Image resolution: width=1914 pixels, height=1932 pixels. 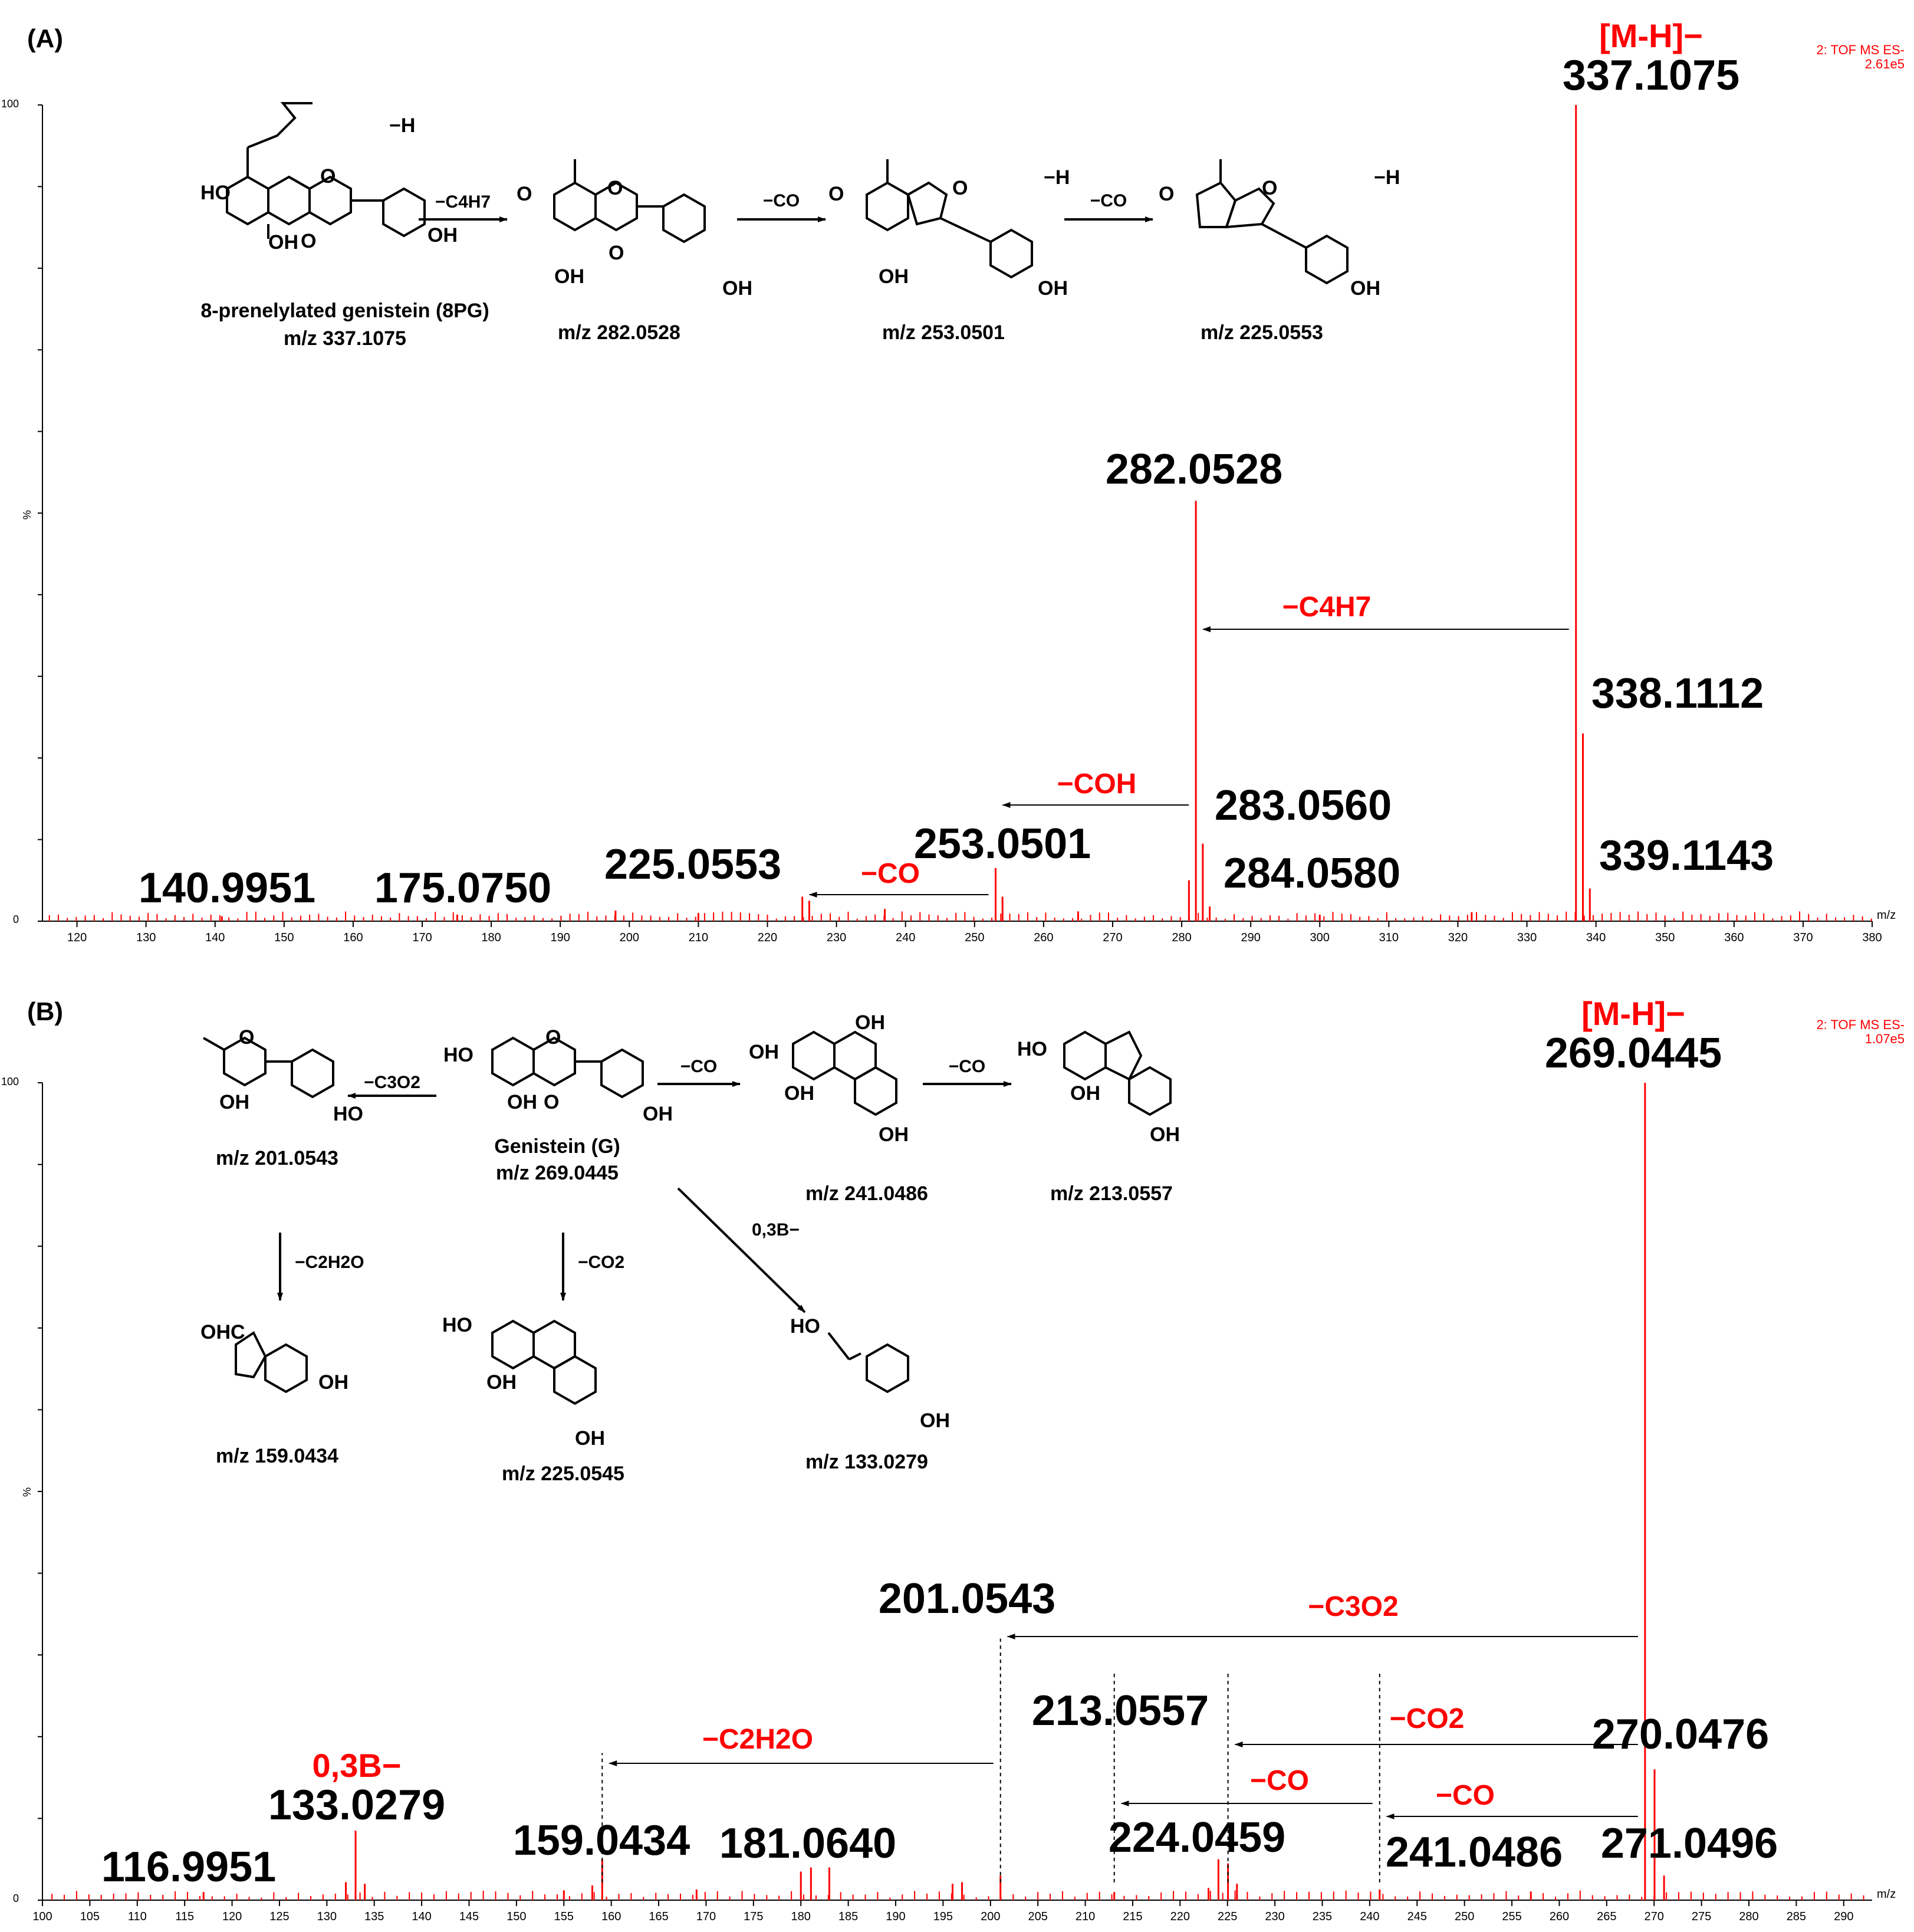 I want to click on peak-label: 116.9951, so click(x=188, y=1867).